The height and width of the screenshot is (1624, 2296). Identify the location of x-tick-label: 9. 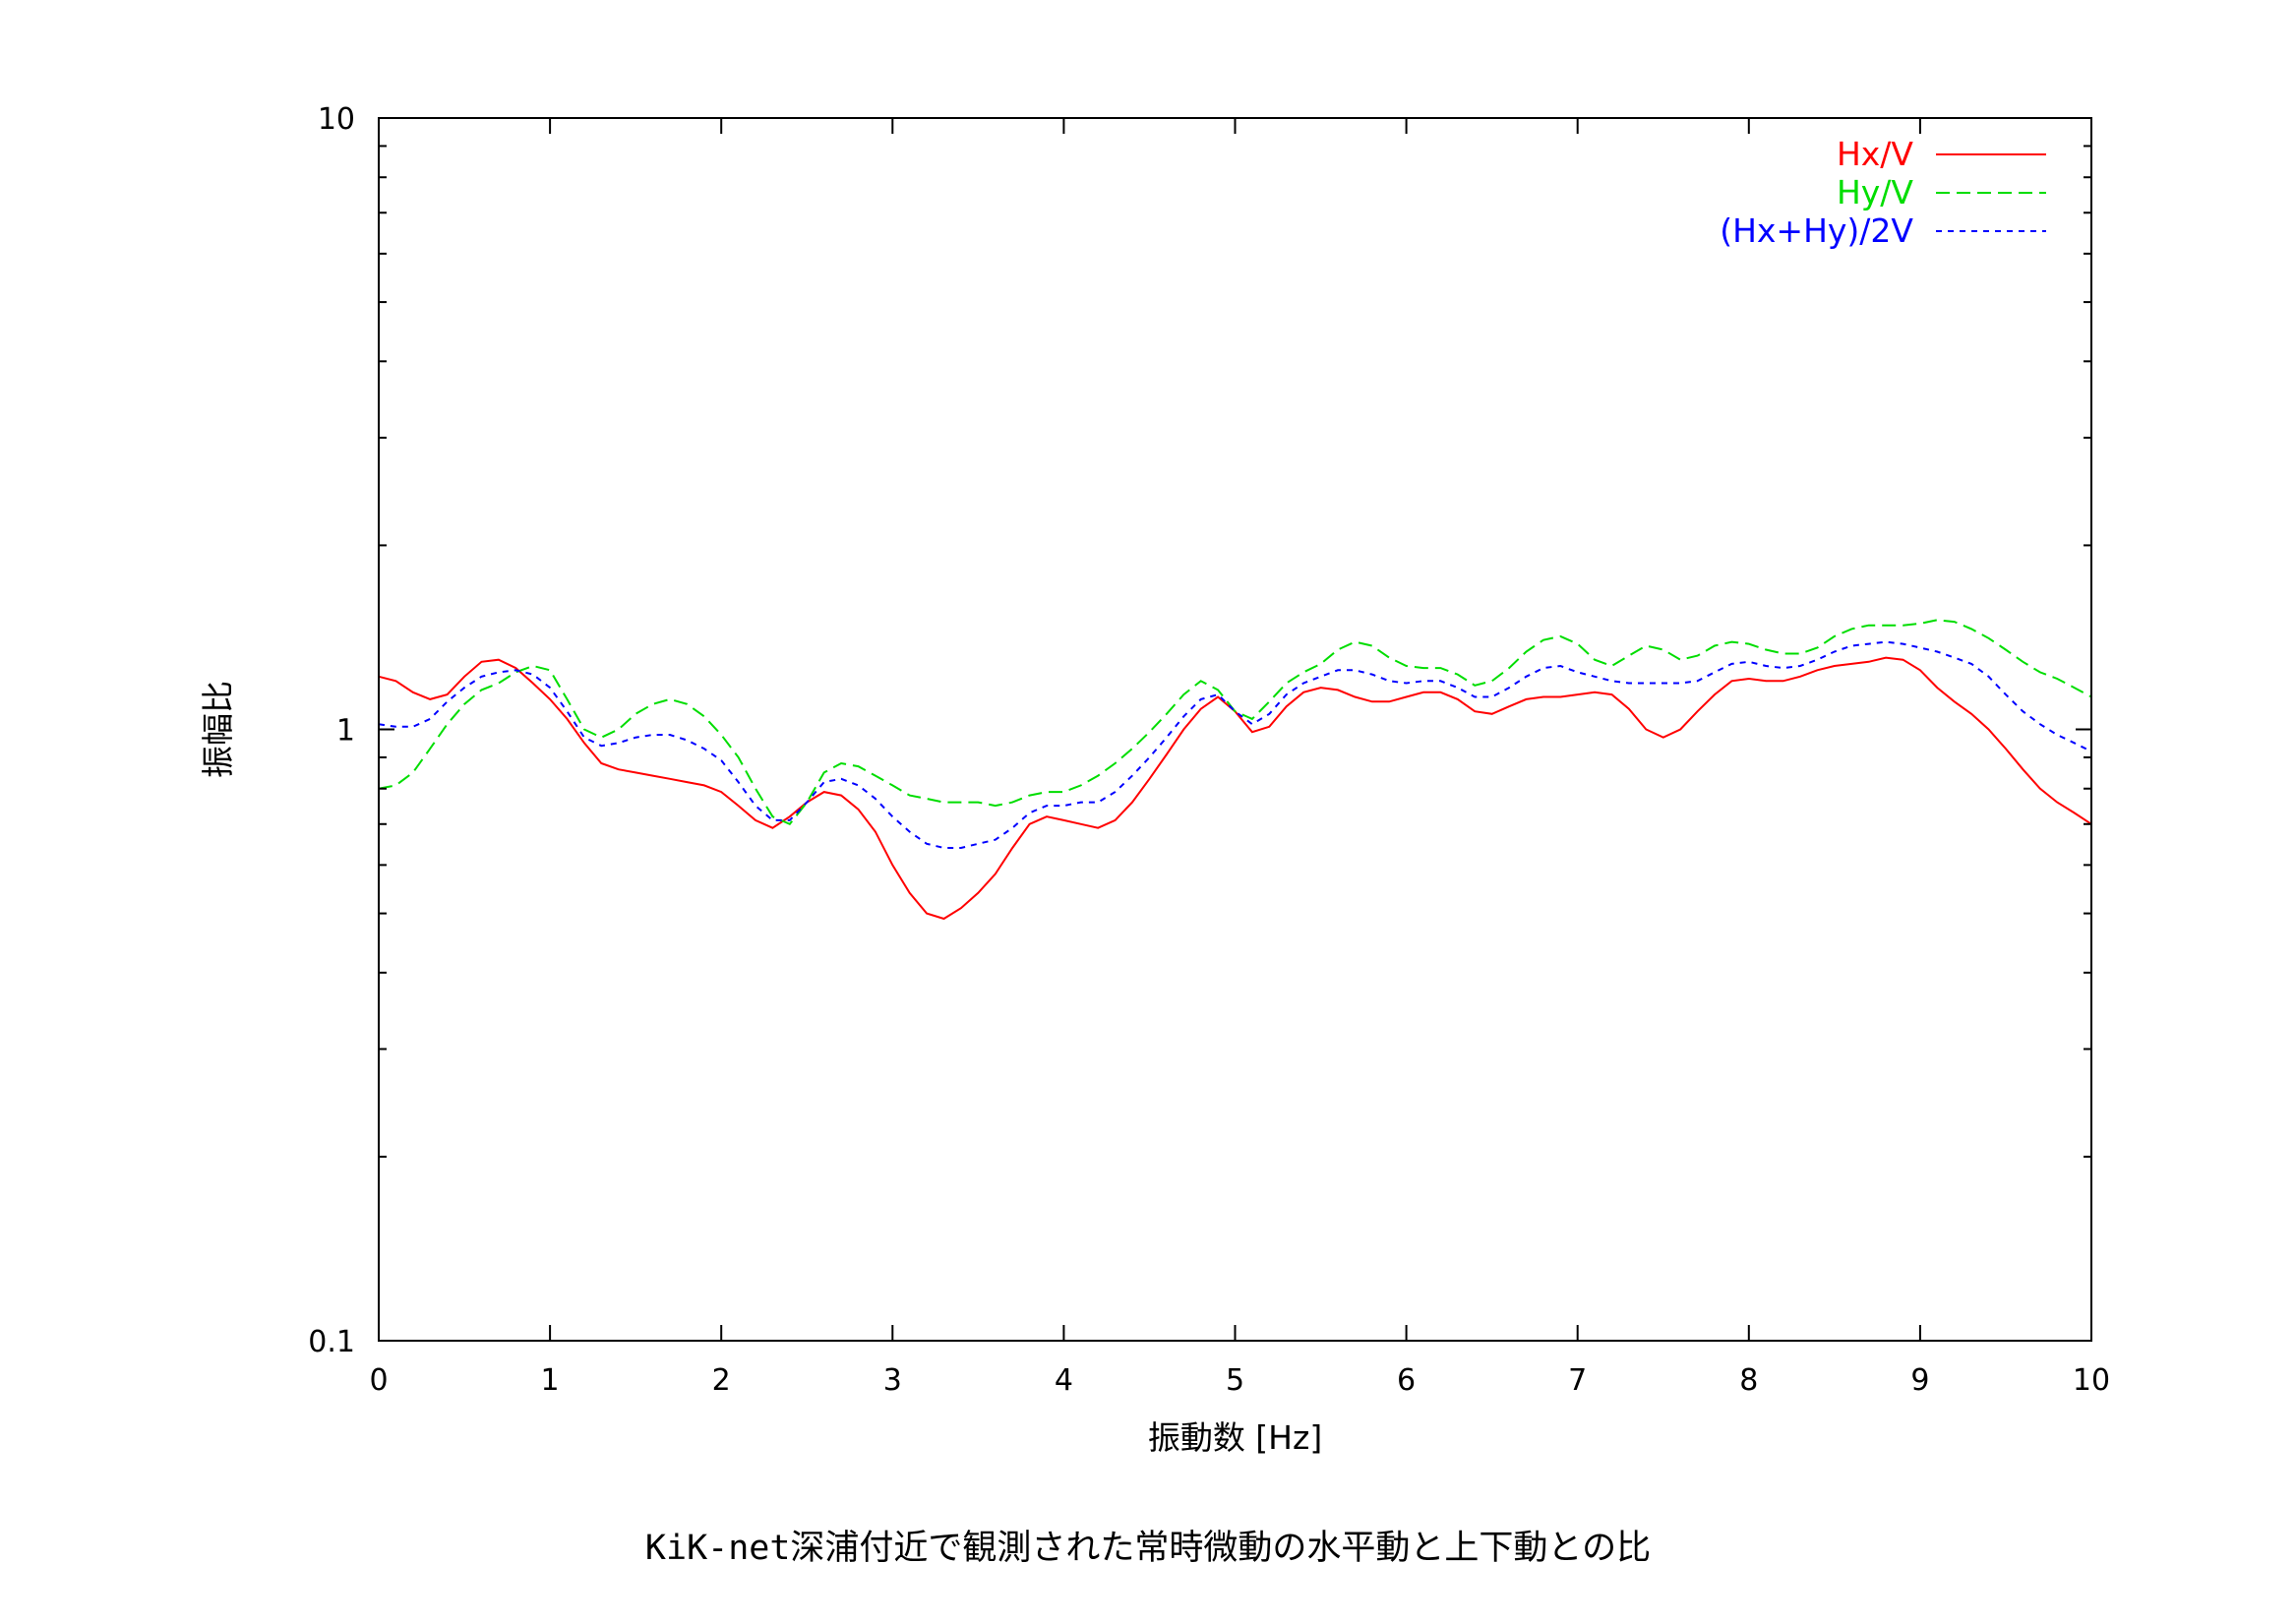
(1919, 1380).